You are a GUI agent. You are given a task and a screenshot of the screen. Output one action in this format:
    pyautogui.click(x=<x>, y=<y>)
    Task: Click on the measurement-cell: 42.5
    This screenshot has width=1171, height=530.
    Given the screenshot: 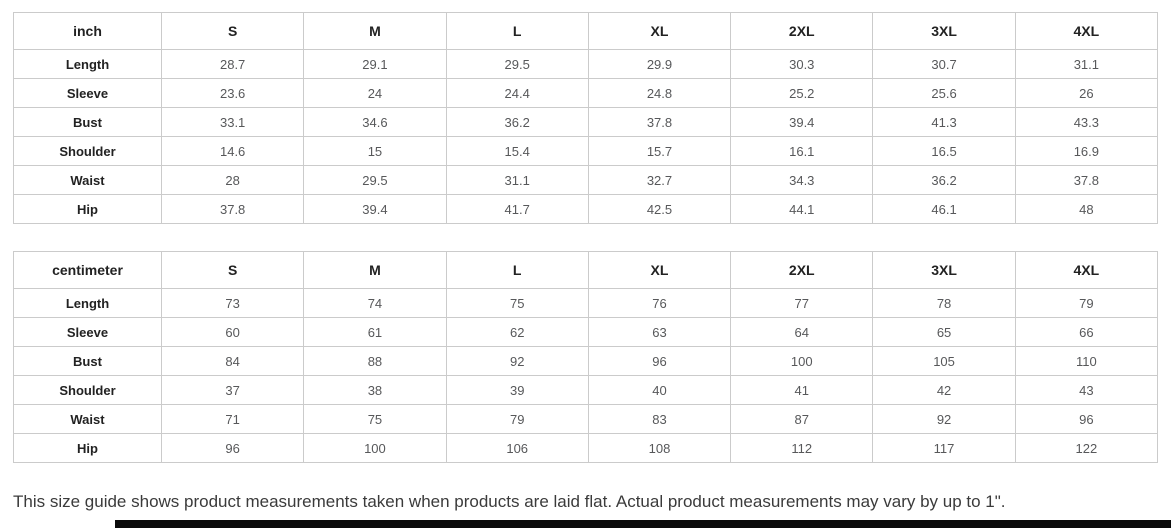 What is the action you would take?
    pyautogui.click(x=659, y=209)
    